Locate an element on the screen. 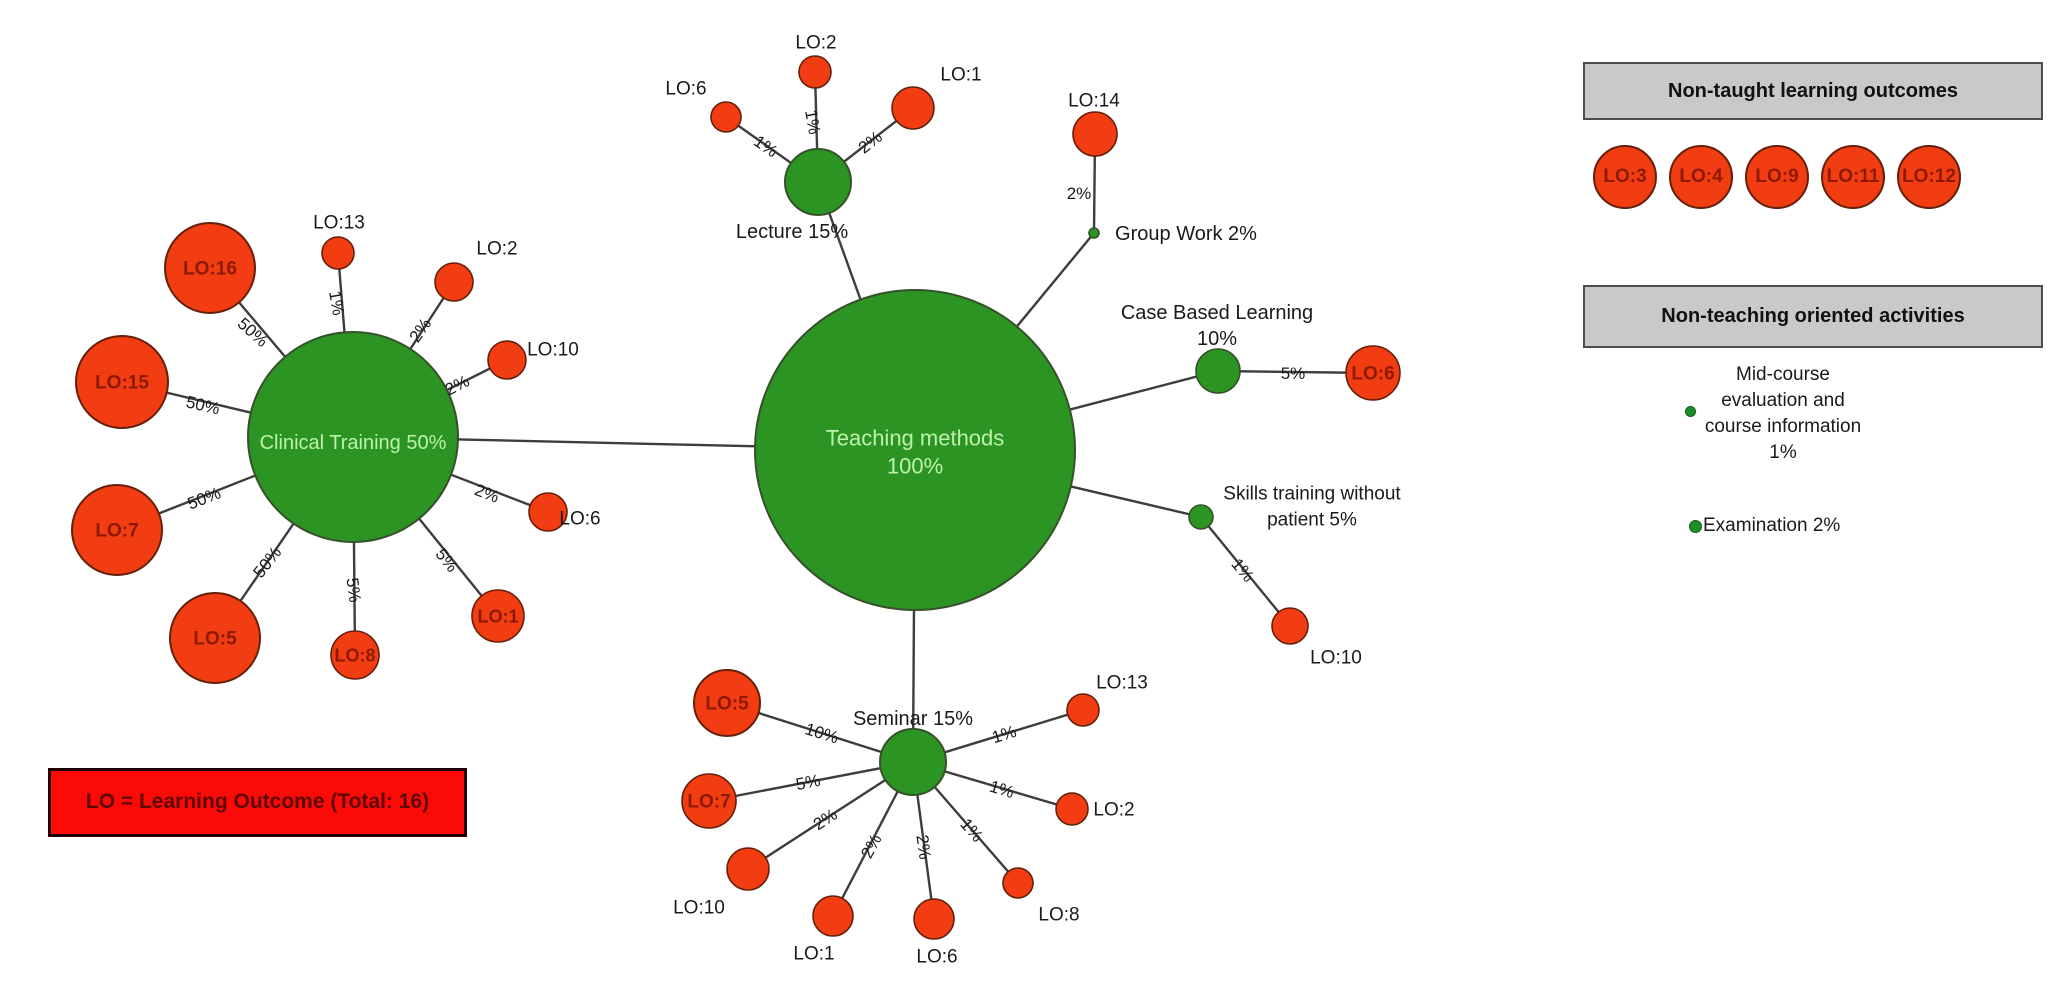 The image size is (2059, 1001). node-cl13 is located at coordinates (338, 253).